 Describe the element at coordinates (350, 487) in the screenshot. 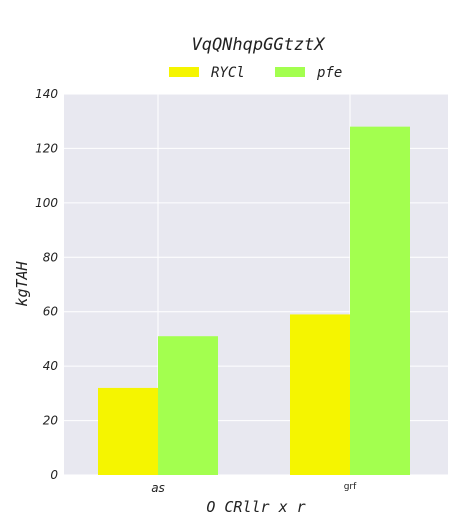

I see `x-tick-label: grf` at that location.